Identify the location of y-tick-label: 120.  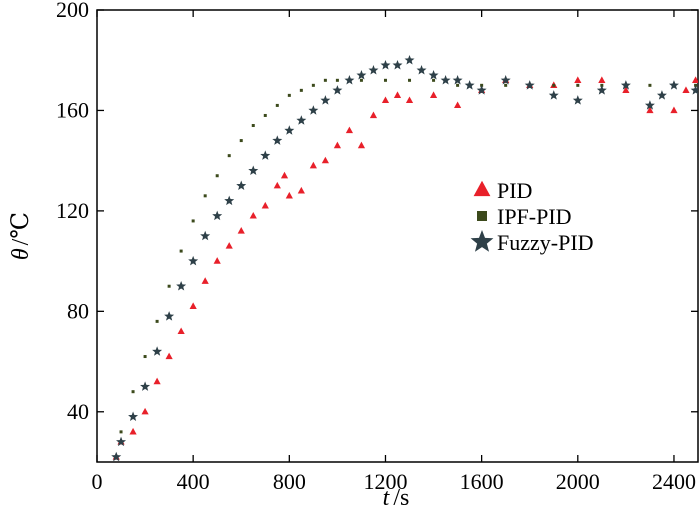
(72, 210).